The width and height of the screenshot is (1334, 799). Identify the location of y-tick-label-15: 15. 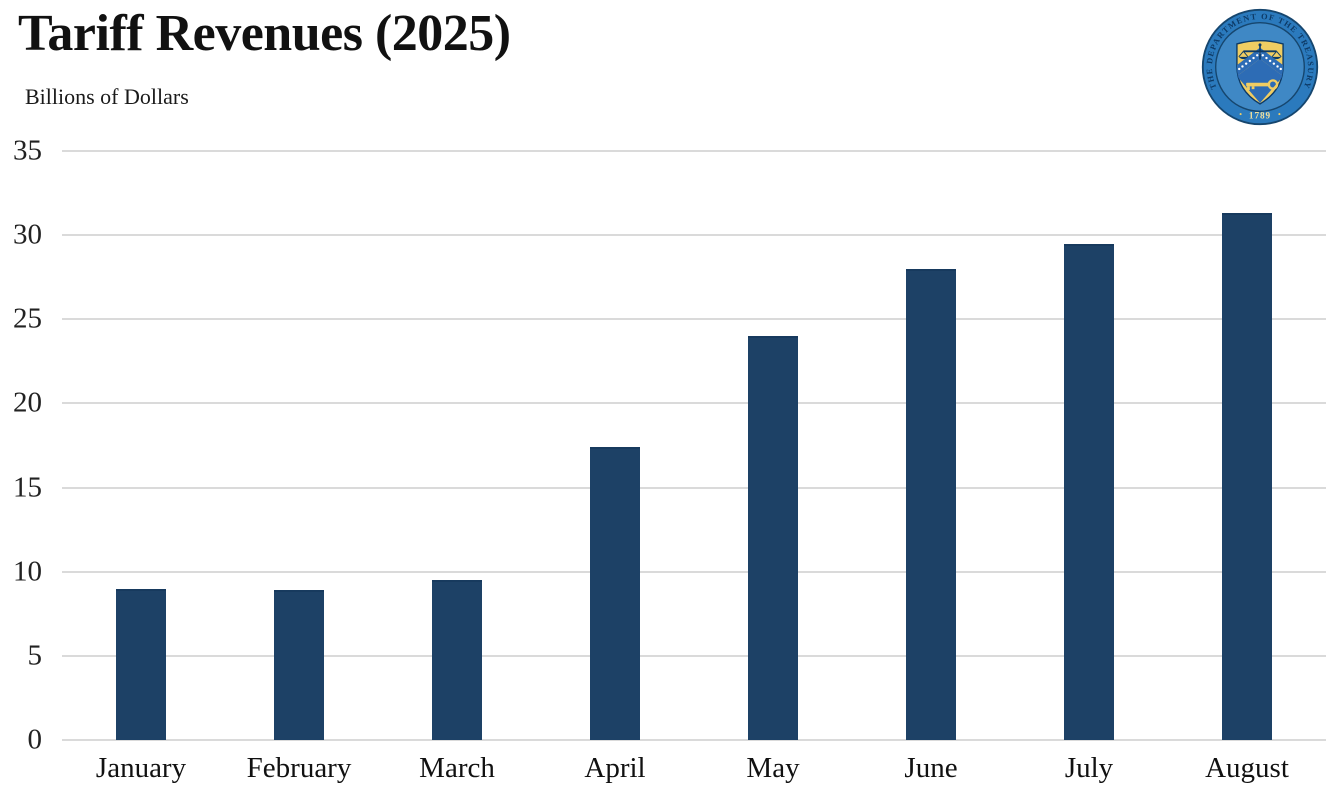
(27, 487).